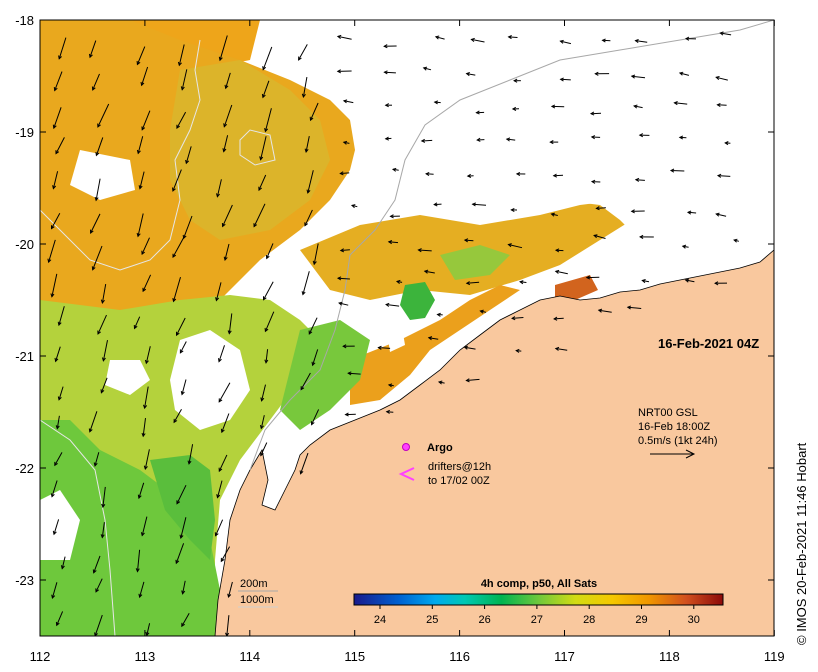  I want to click on colorbar-ticks: 24 25 26 27 28 29 30, so click(537, 615).